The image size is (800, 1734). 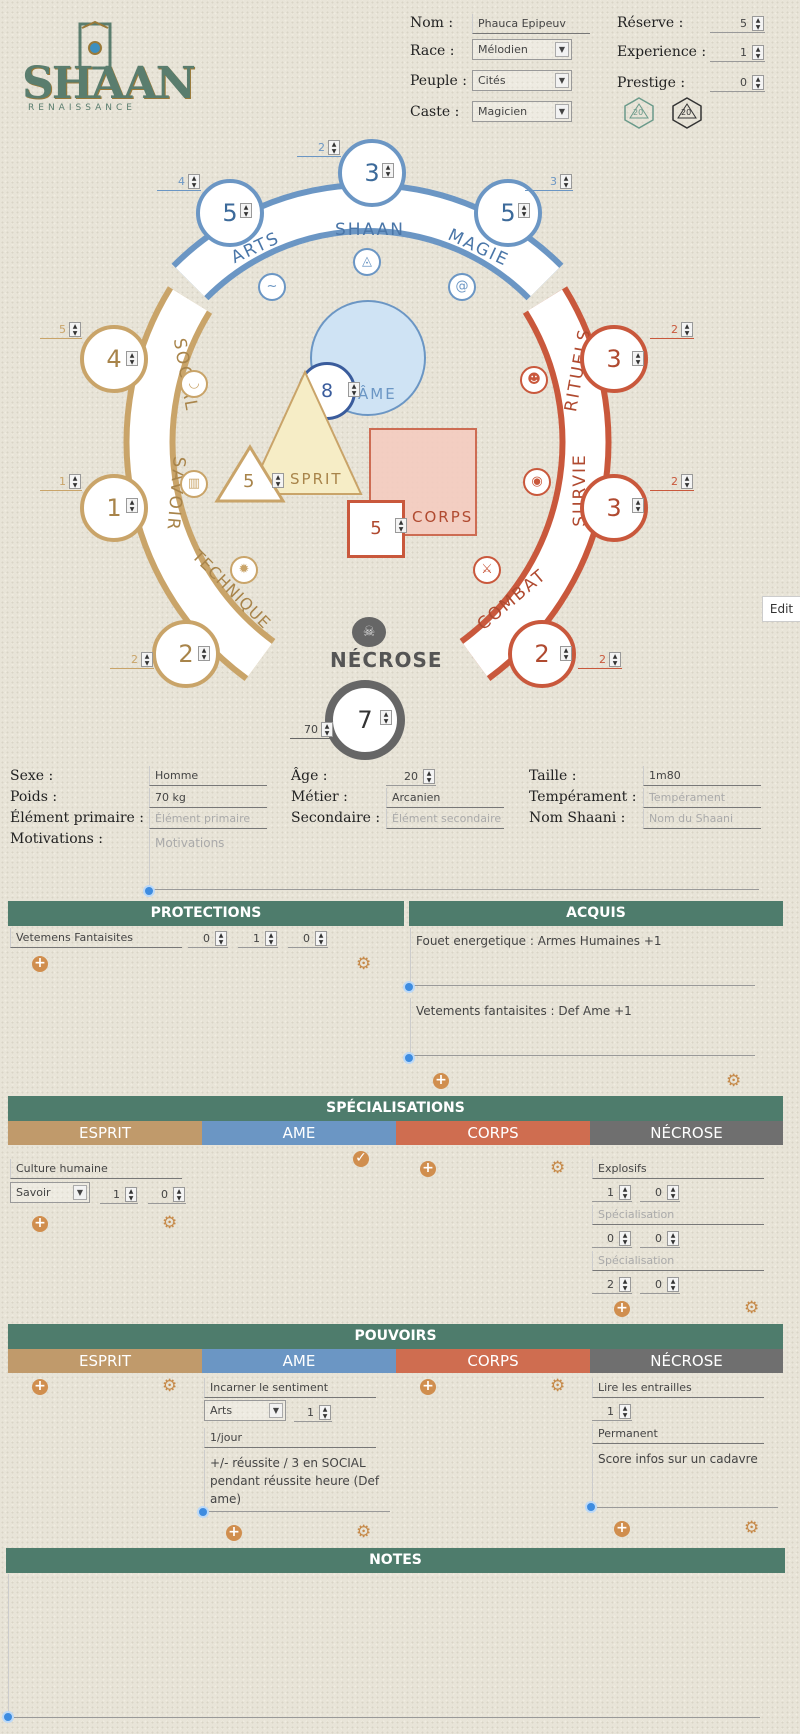 I want to click on age-input: 20 ▲ ▼, so click(x=411, y=777).